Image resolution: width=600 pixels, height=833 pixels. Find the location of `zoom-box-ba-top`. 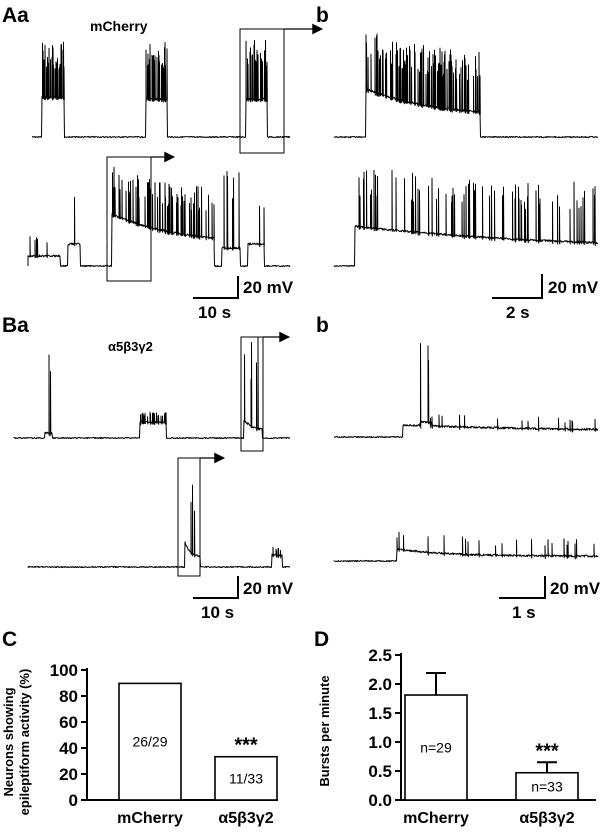

zoom-box-ba-top is located at coordinates (252, 394).